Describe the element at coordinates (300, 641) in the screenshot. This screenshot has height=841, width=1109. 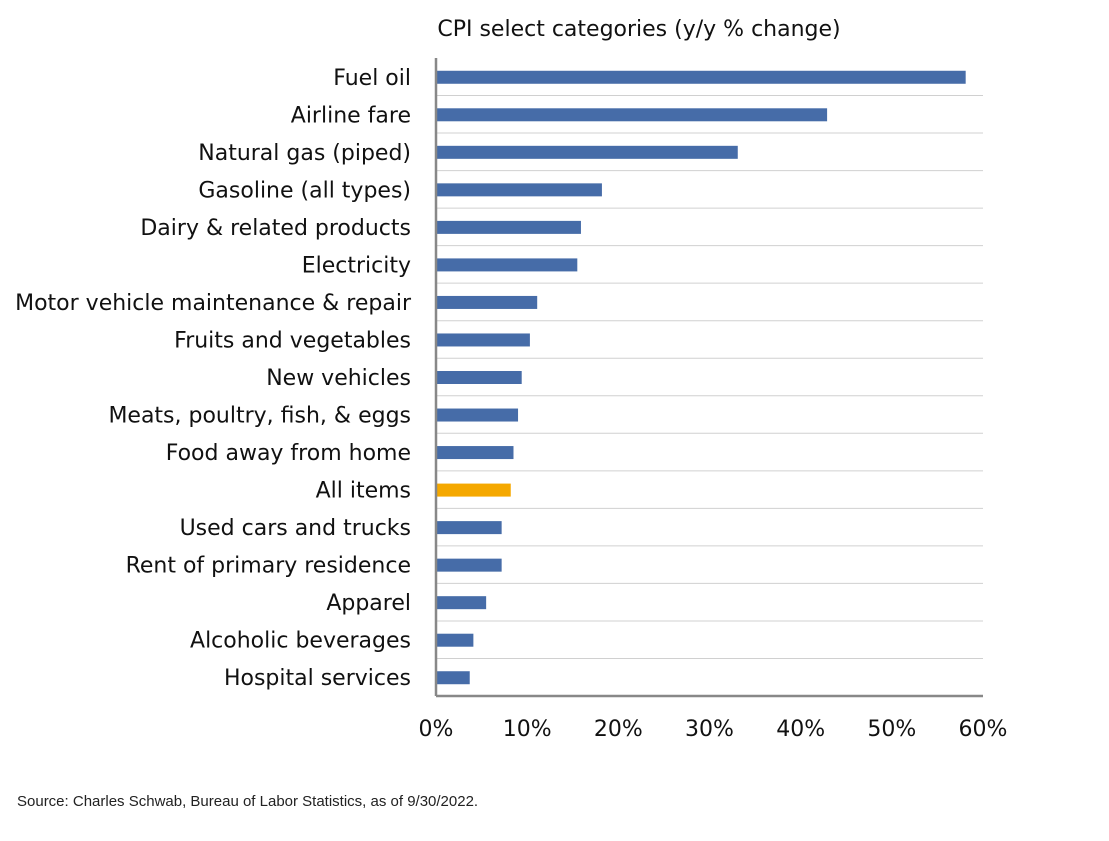
I see `category-label: Alcoholic beverages` at that location.